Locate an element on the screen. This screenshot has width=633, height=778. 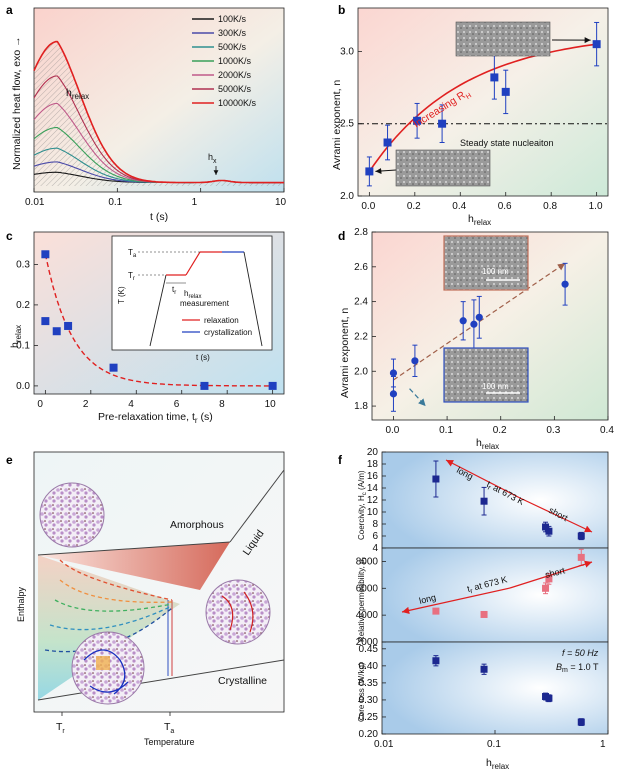
panel-c-x-label: Pre-relaxation time, tr (s) is located at coordinates (155, 418).